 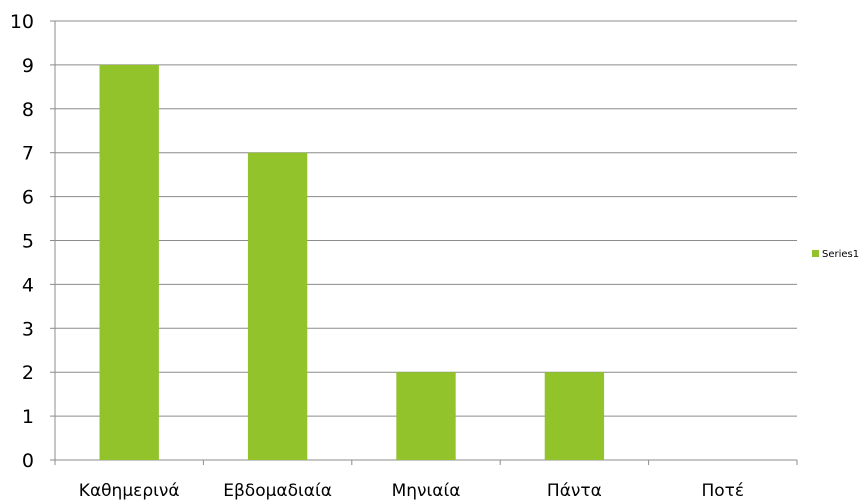 I want to click on x-category-label: Ποτέ, so click(x=722, y=491).